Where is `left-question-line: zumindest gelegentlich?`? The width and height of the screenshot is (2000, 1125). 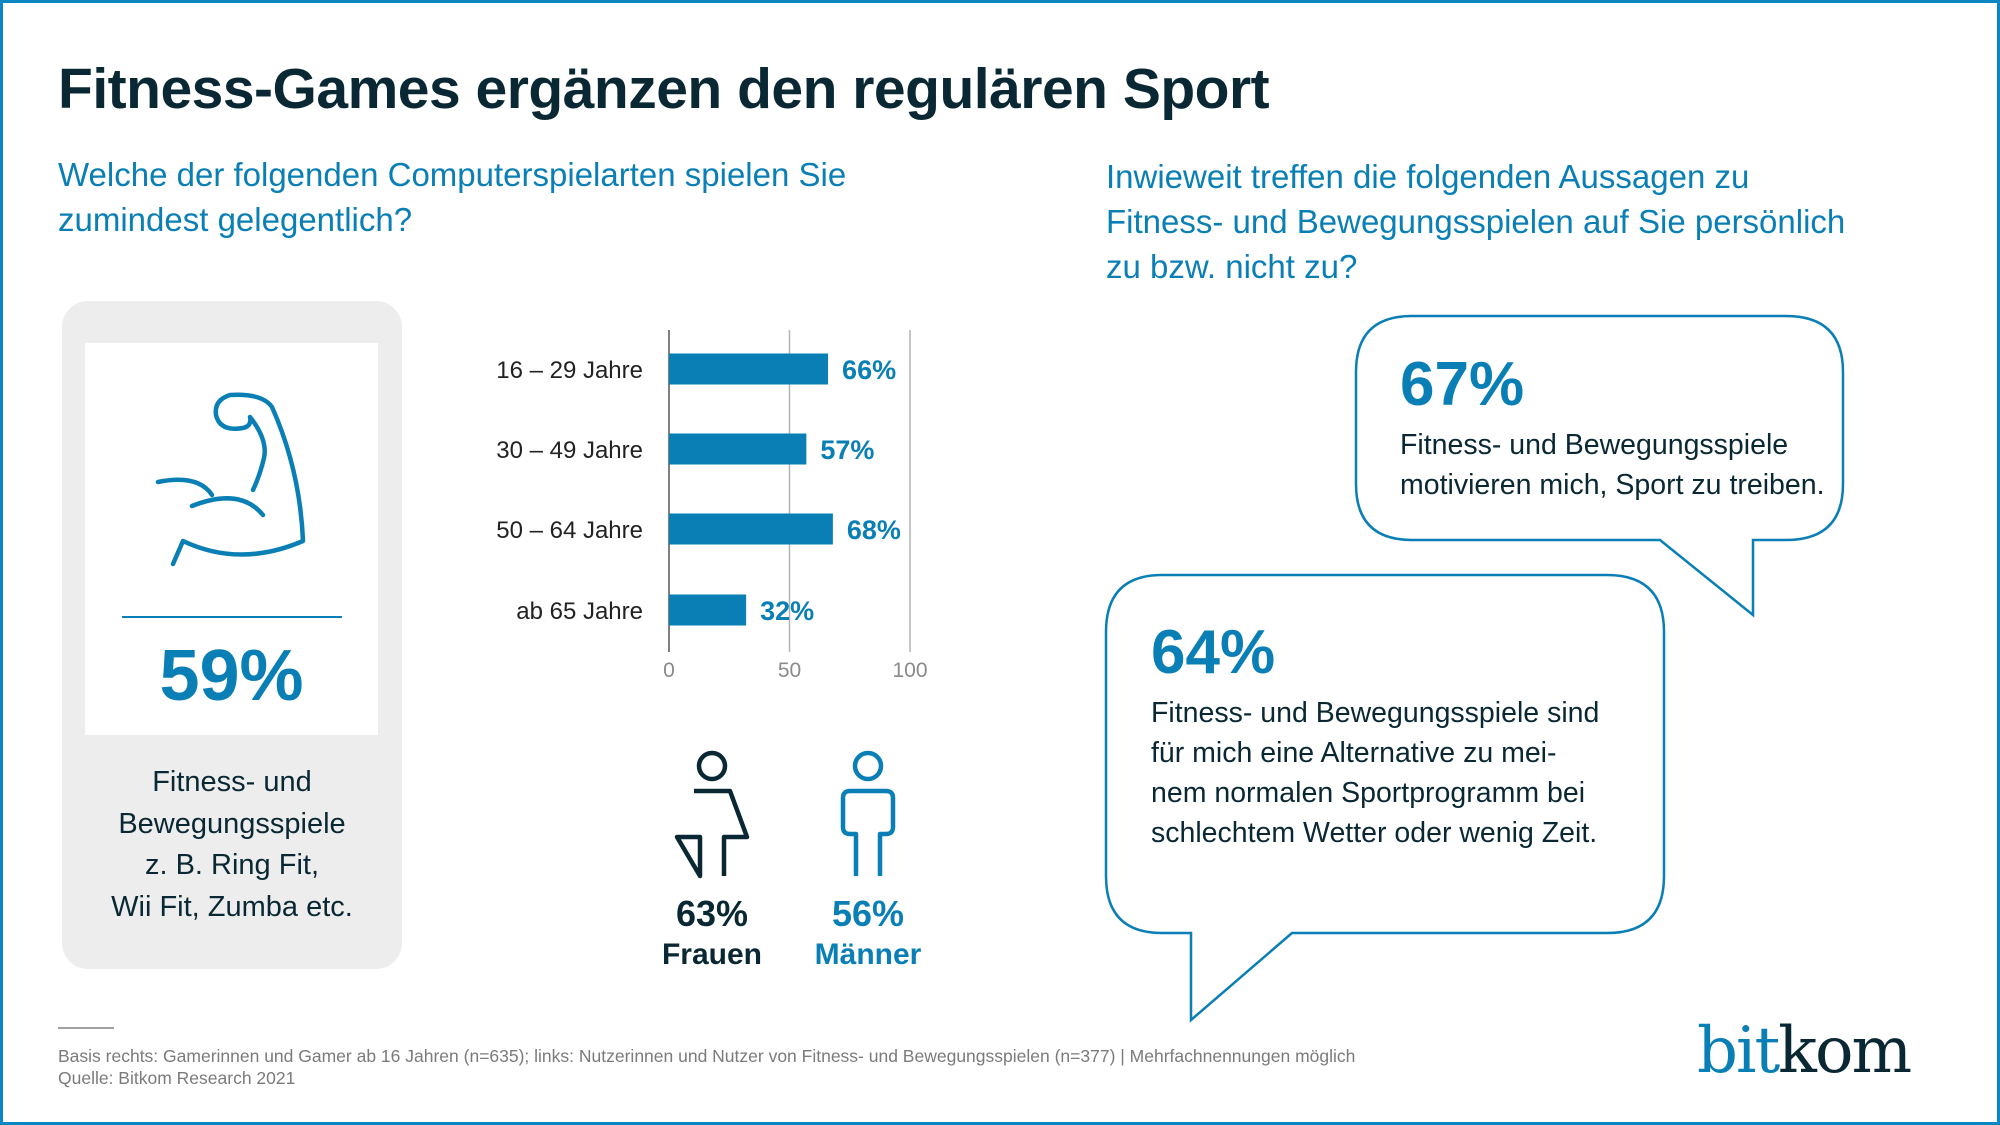 left-question-line: zumindest gelegentlich? is located at coordinates (235, 219).